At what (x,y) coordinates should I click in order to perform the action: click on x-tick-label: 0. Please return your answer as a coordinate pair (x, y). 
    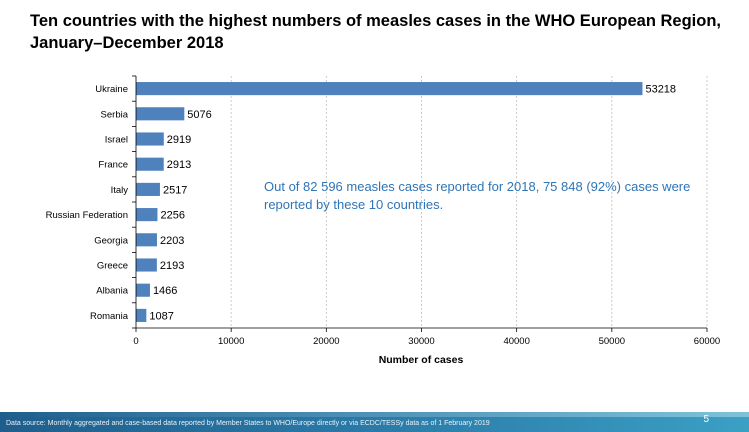
    Looking at the image, I should click on (135, 341).